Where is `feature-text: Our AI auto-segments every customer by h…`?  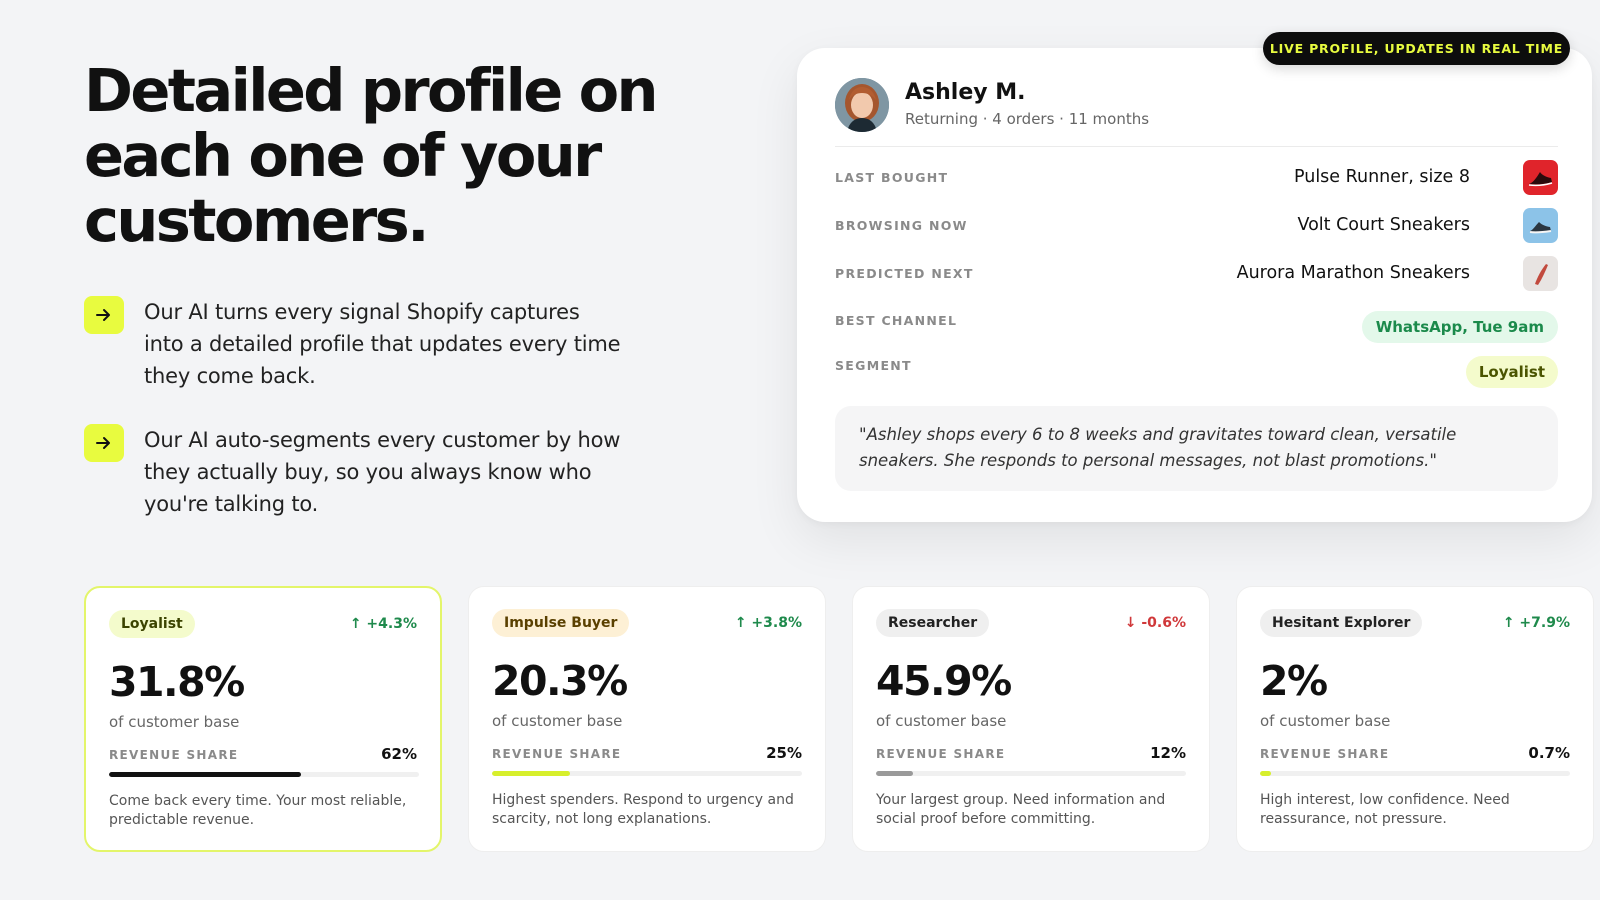
feature-text: Our AI auto-segments every customer by h… is located at coordinates (382, 472).